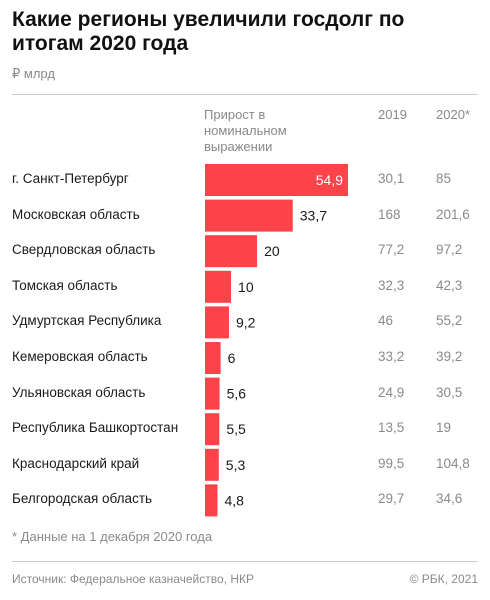 The width and height of the screenshot is (490, 600). What do you see at coordinates (80, 356) in the screenshot?
I see `category-label: Кемеровская область` at bounding box center [80, 356].